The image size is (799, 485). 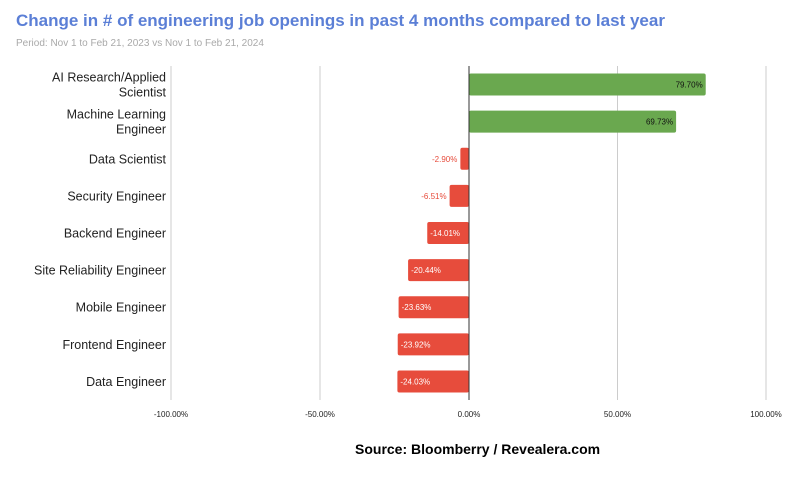 What do you see at coordinates (141, 130) in the screenshot?
I see `category-label: Engineer` at bounding box center [141, 130].